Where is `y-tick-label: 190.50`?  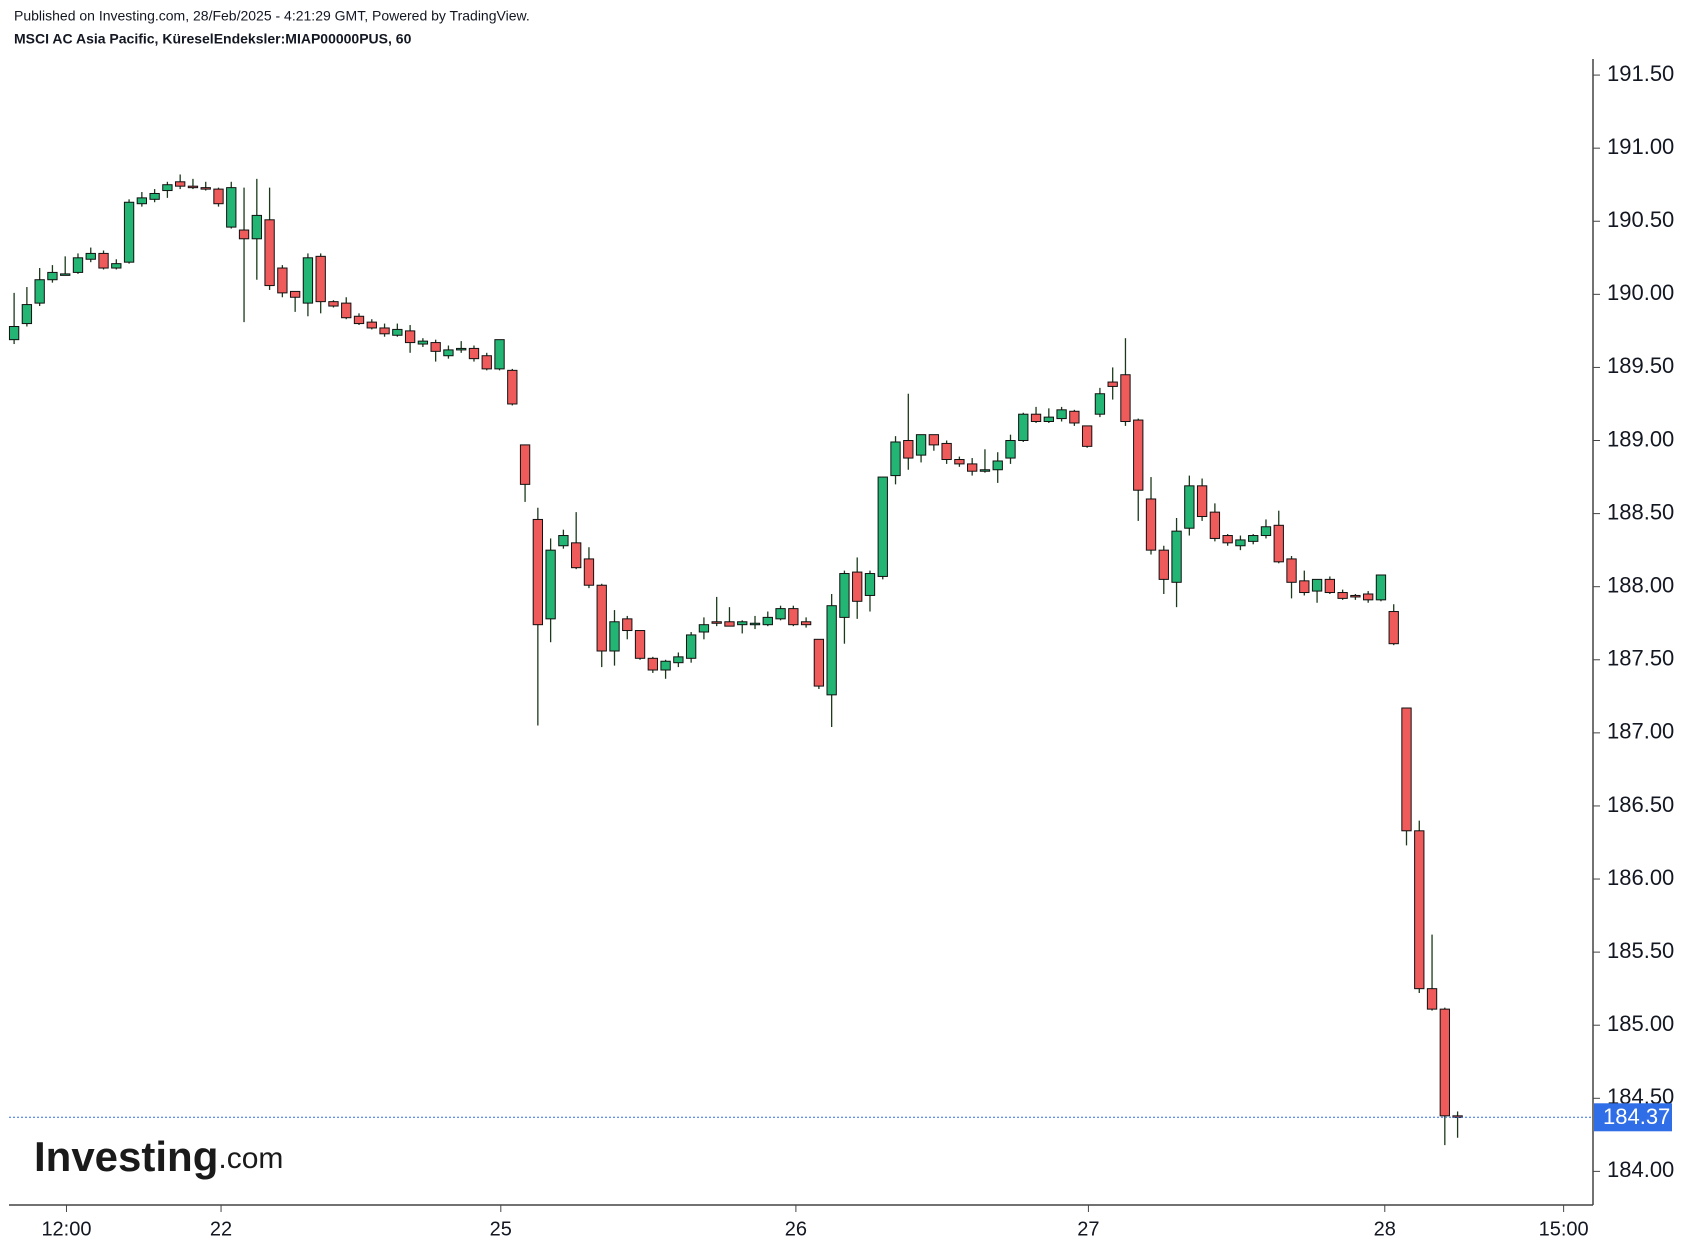 y-tick-label: 190.50 is located at coordinates (1640, 219).